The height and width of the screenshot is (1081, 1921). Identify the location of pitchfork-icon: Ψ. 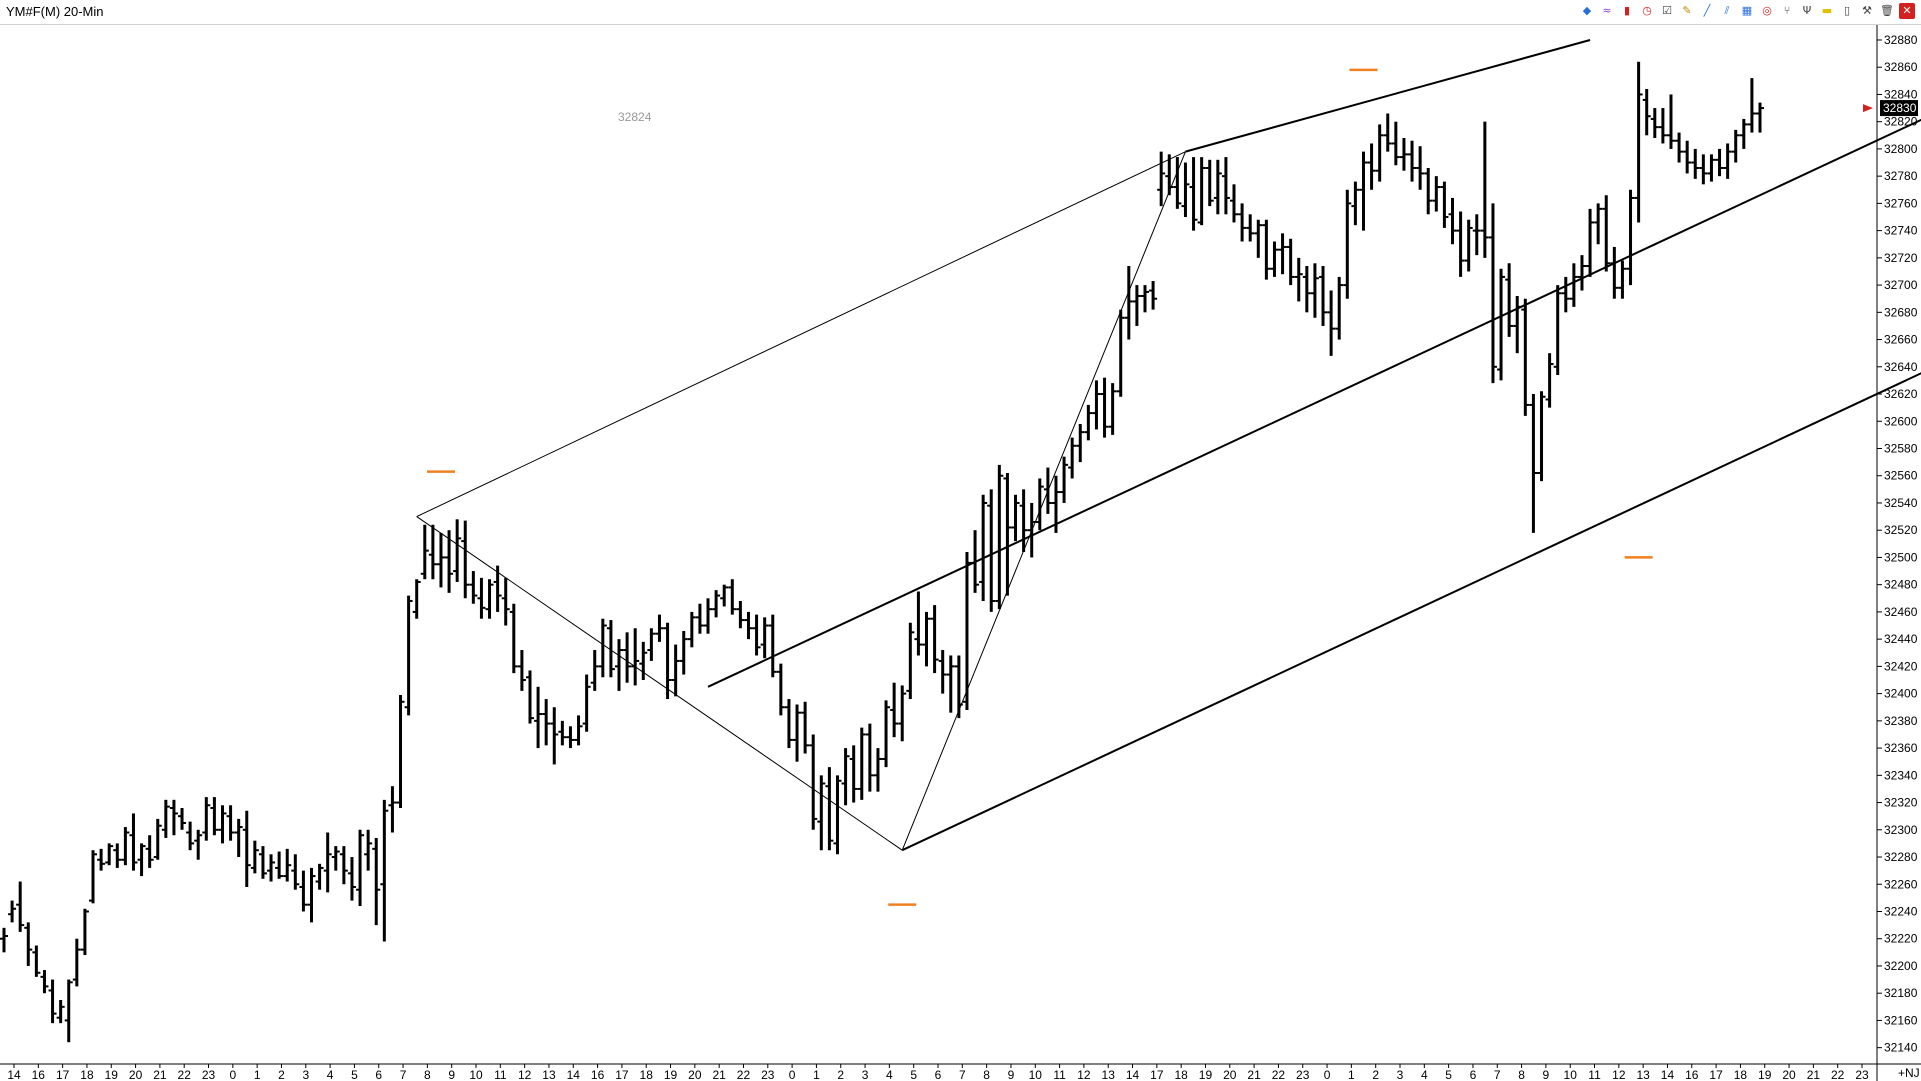
(1807, 10).